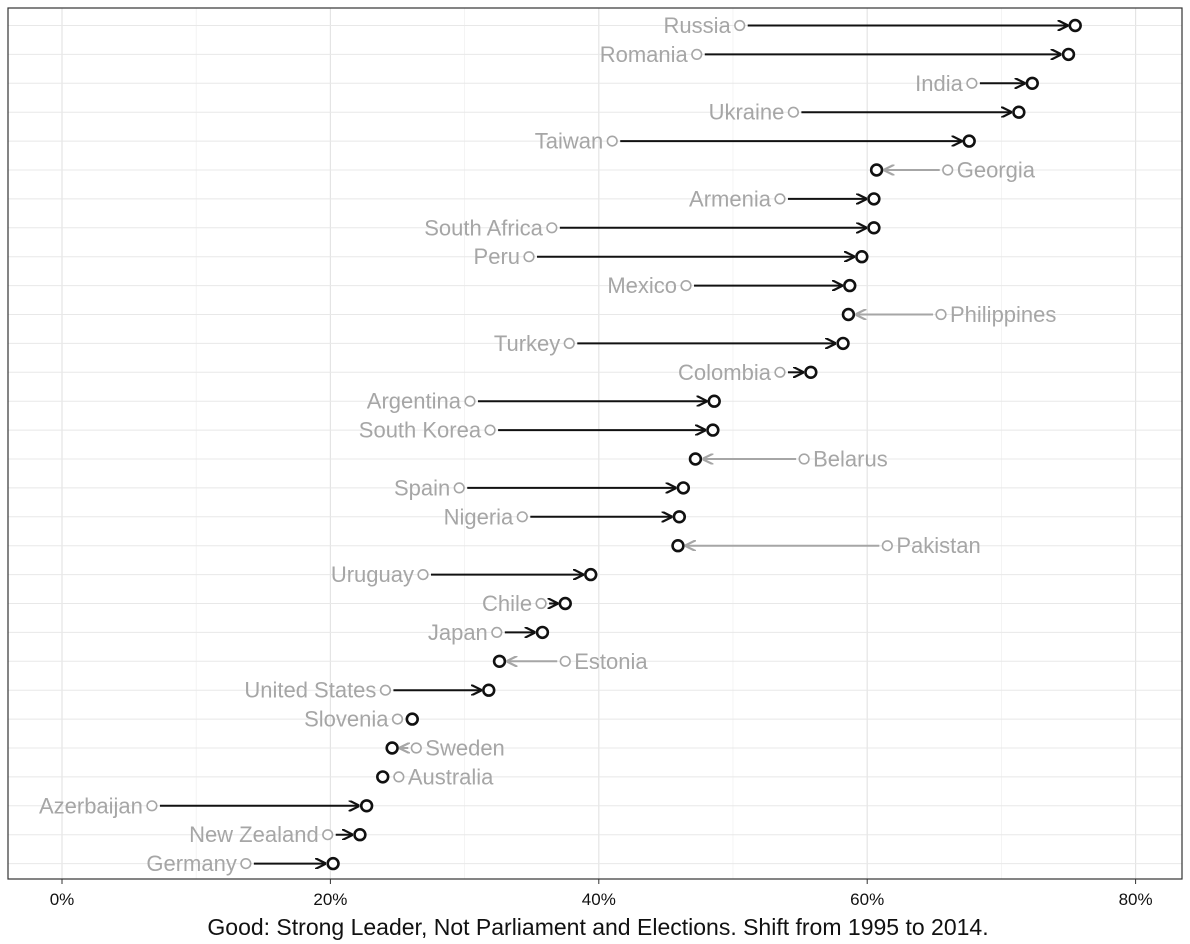 The height and width of the screenshot is (944, 1190). Describe the element at coordinates (483, 227) in the screenshot. I see `country-label: South Africa` at that location.